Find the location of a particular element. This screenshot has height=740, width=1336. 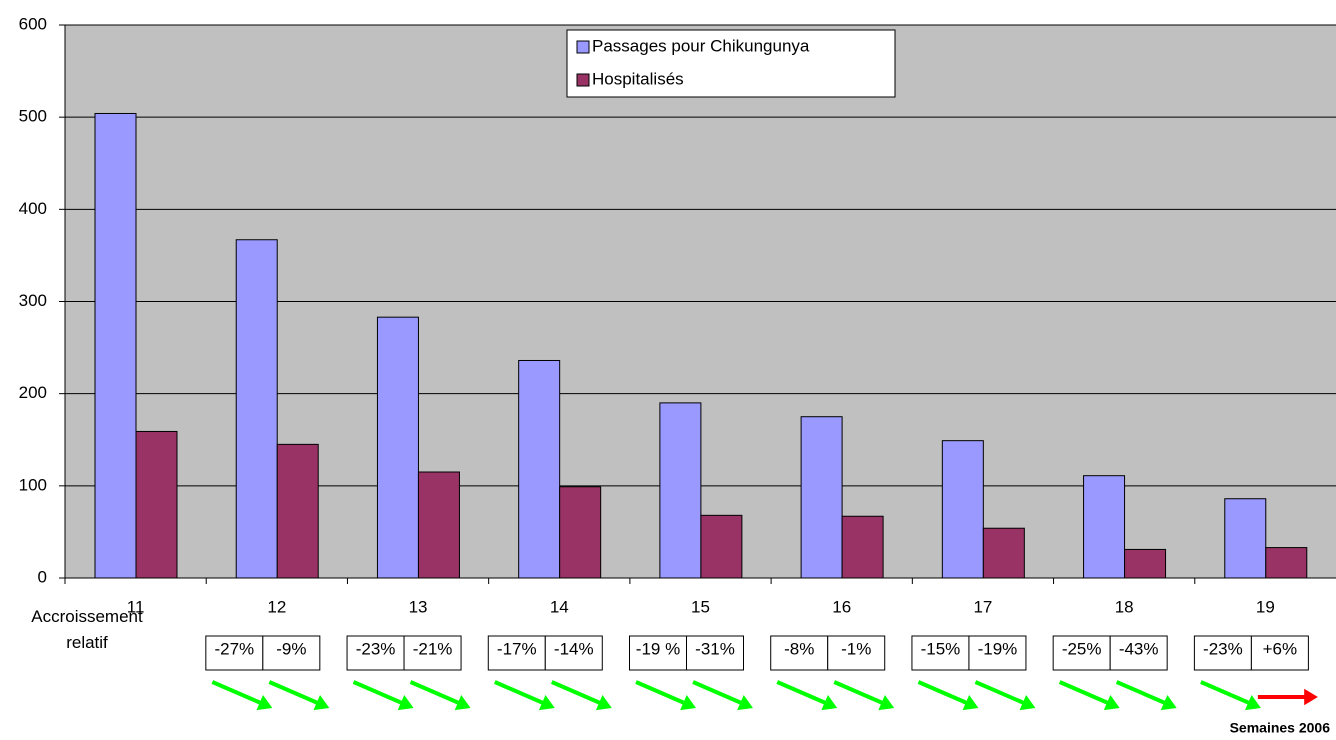

y-tick-label: 200 is located at coordinates (33, 392).